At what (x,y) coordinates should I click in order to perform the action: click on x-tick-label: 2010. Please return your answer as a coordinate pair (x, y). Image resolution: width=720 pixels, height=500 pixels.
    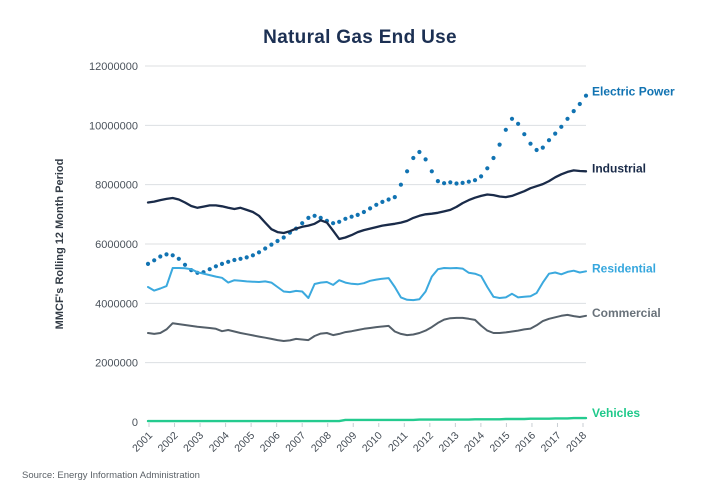
    Looking at the image, I should click on (372, 442).